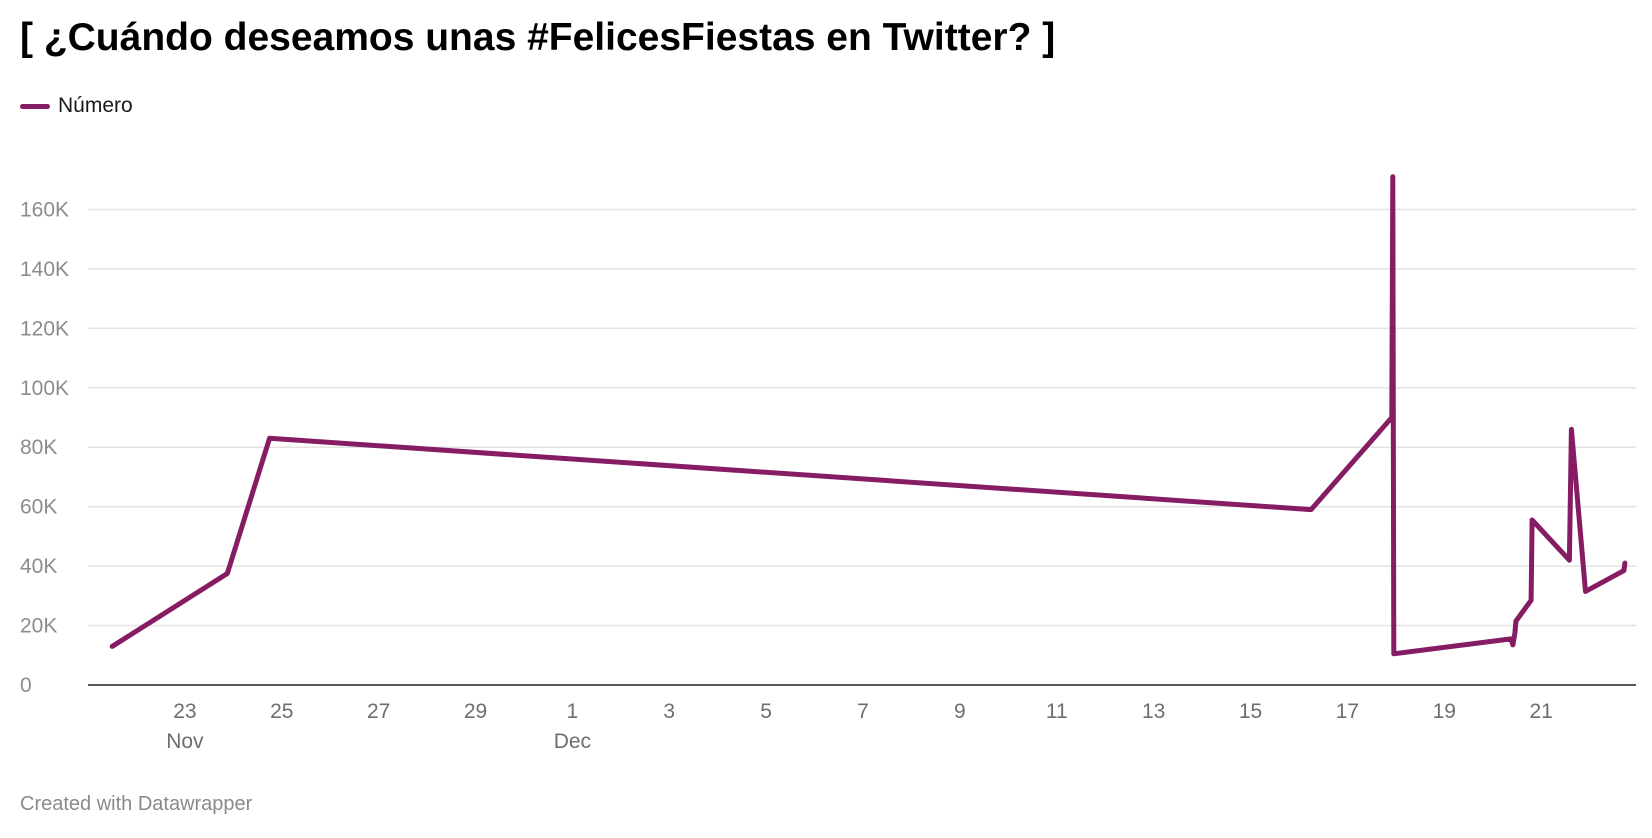 Image resolution: width=1652 pixels, height=838 pixels. What do you see at coordinates (573, 711) in the screenshot?
I see `x-tick-label: 1` at bounding box center [573, 711].